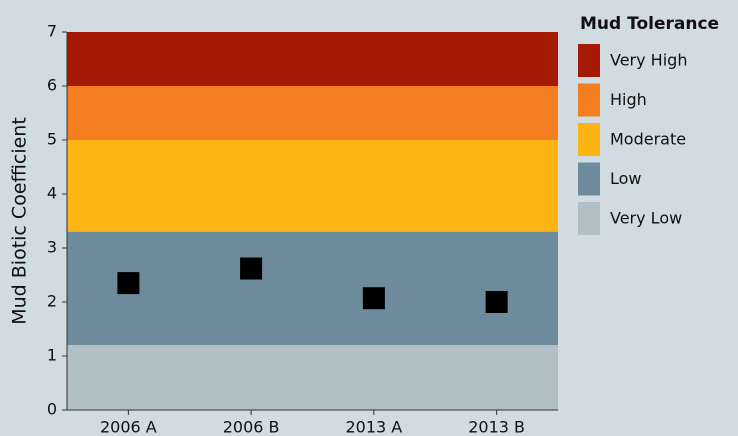 Image resolution: width=738 pixels, height=436 pixels. What do you see at coordinates (648, 60) in the screenshot?
I see `legend-label: Very High` at bounding box center [648, 60].